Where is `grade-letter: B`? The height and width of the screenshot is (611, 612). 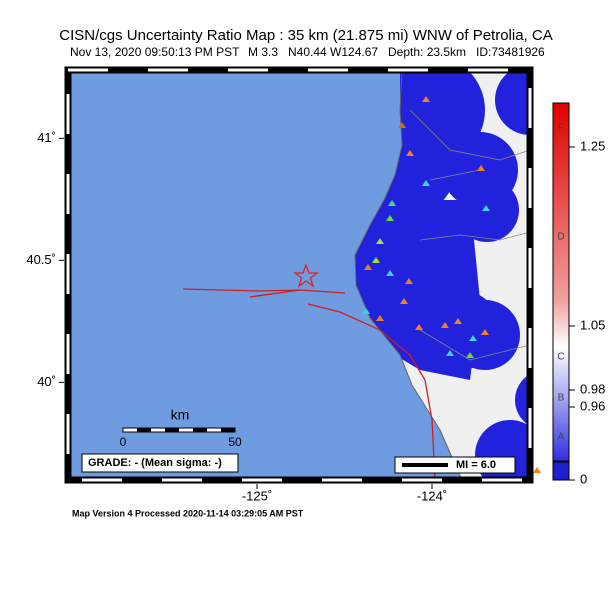
grade-letter: B is located at coordinates (561, 398).